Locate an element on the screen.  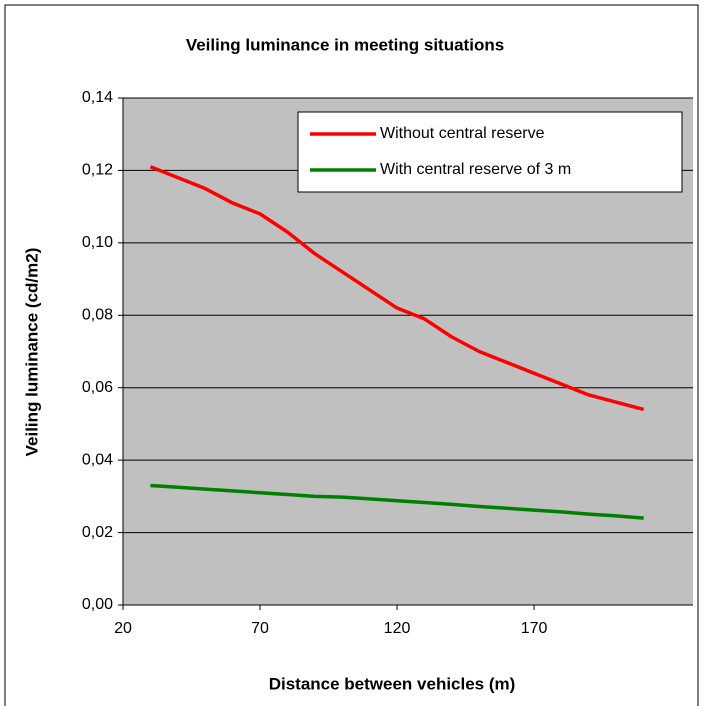
legend-label: With central reserve of 3 m is located at coordinates (475, 169).